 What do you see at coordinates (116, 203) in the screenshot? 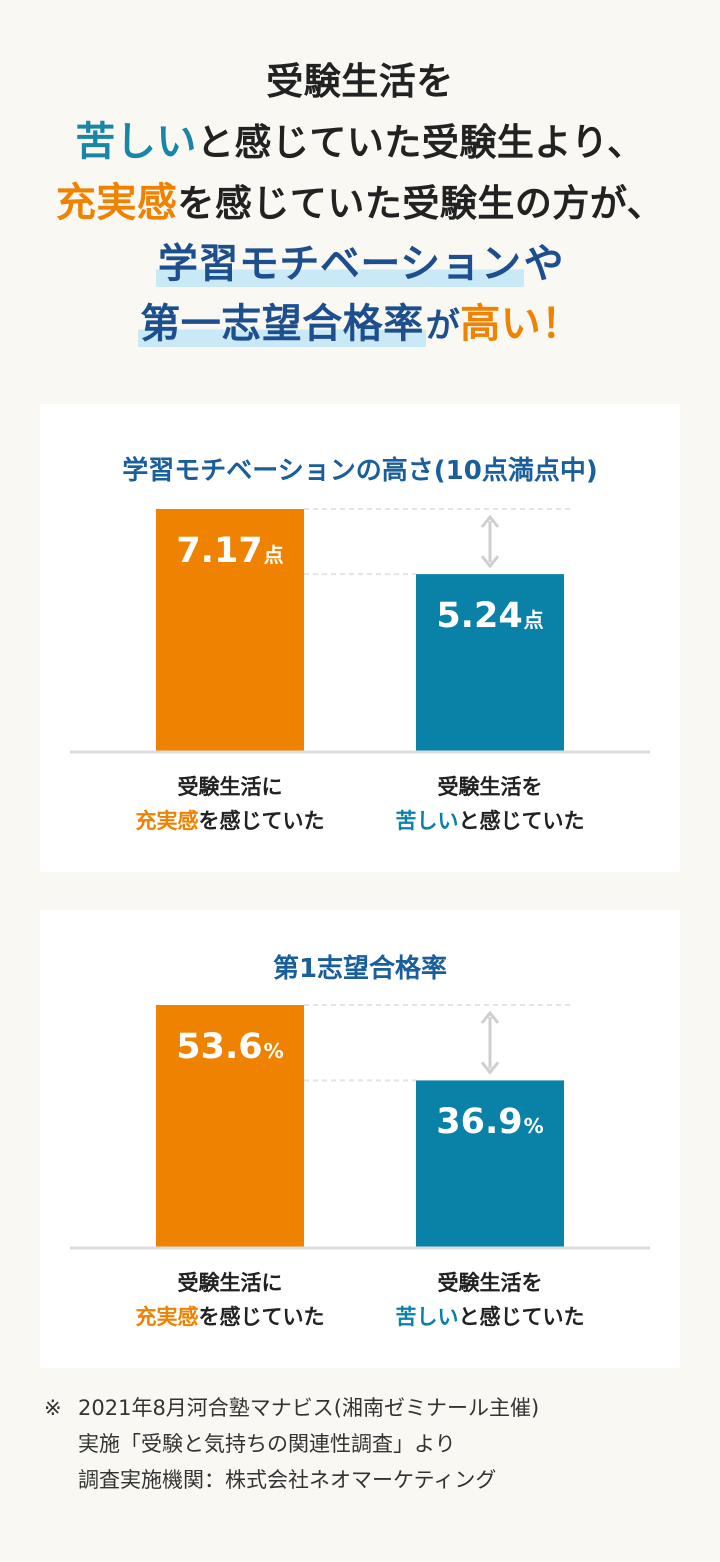
I see `headline-jujitsukan: 充実感` at bounding box center [116, 203].